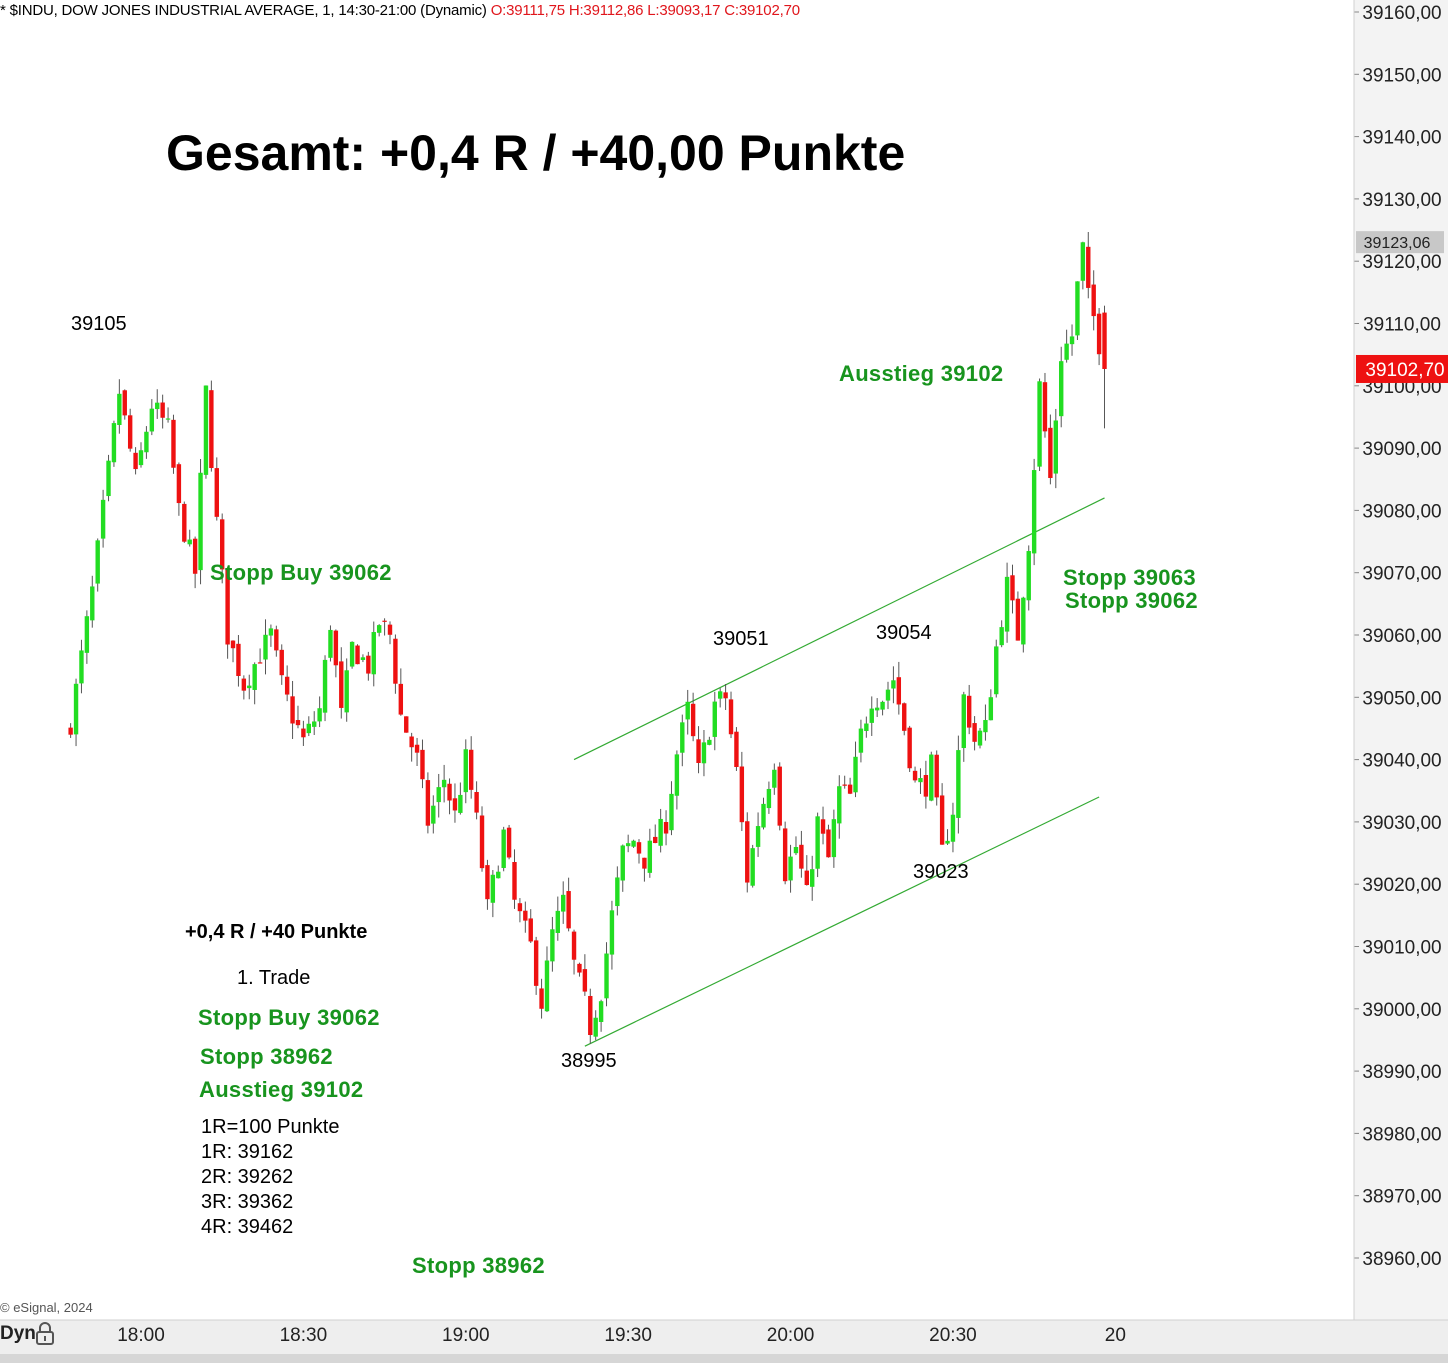 The width and height of the screenshot is (1448, 1363). I want to click on price-tick-label: 39080,00, so click(1401, 511).